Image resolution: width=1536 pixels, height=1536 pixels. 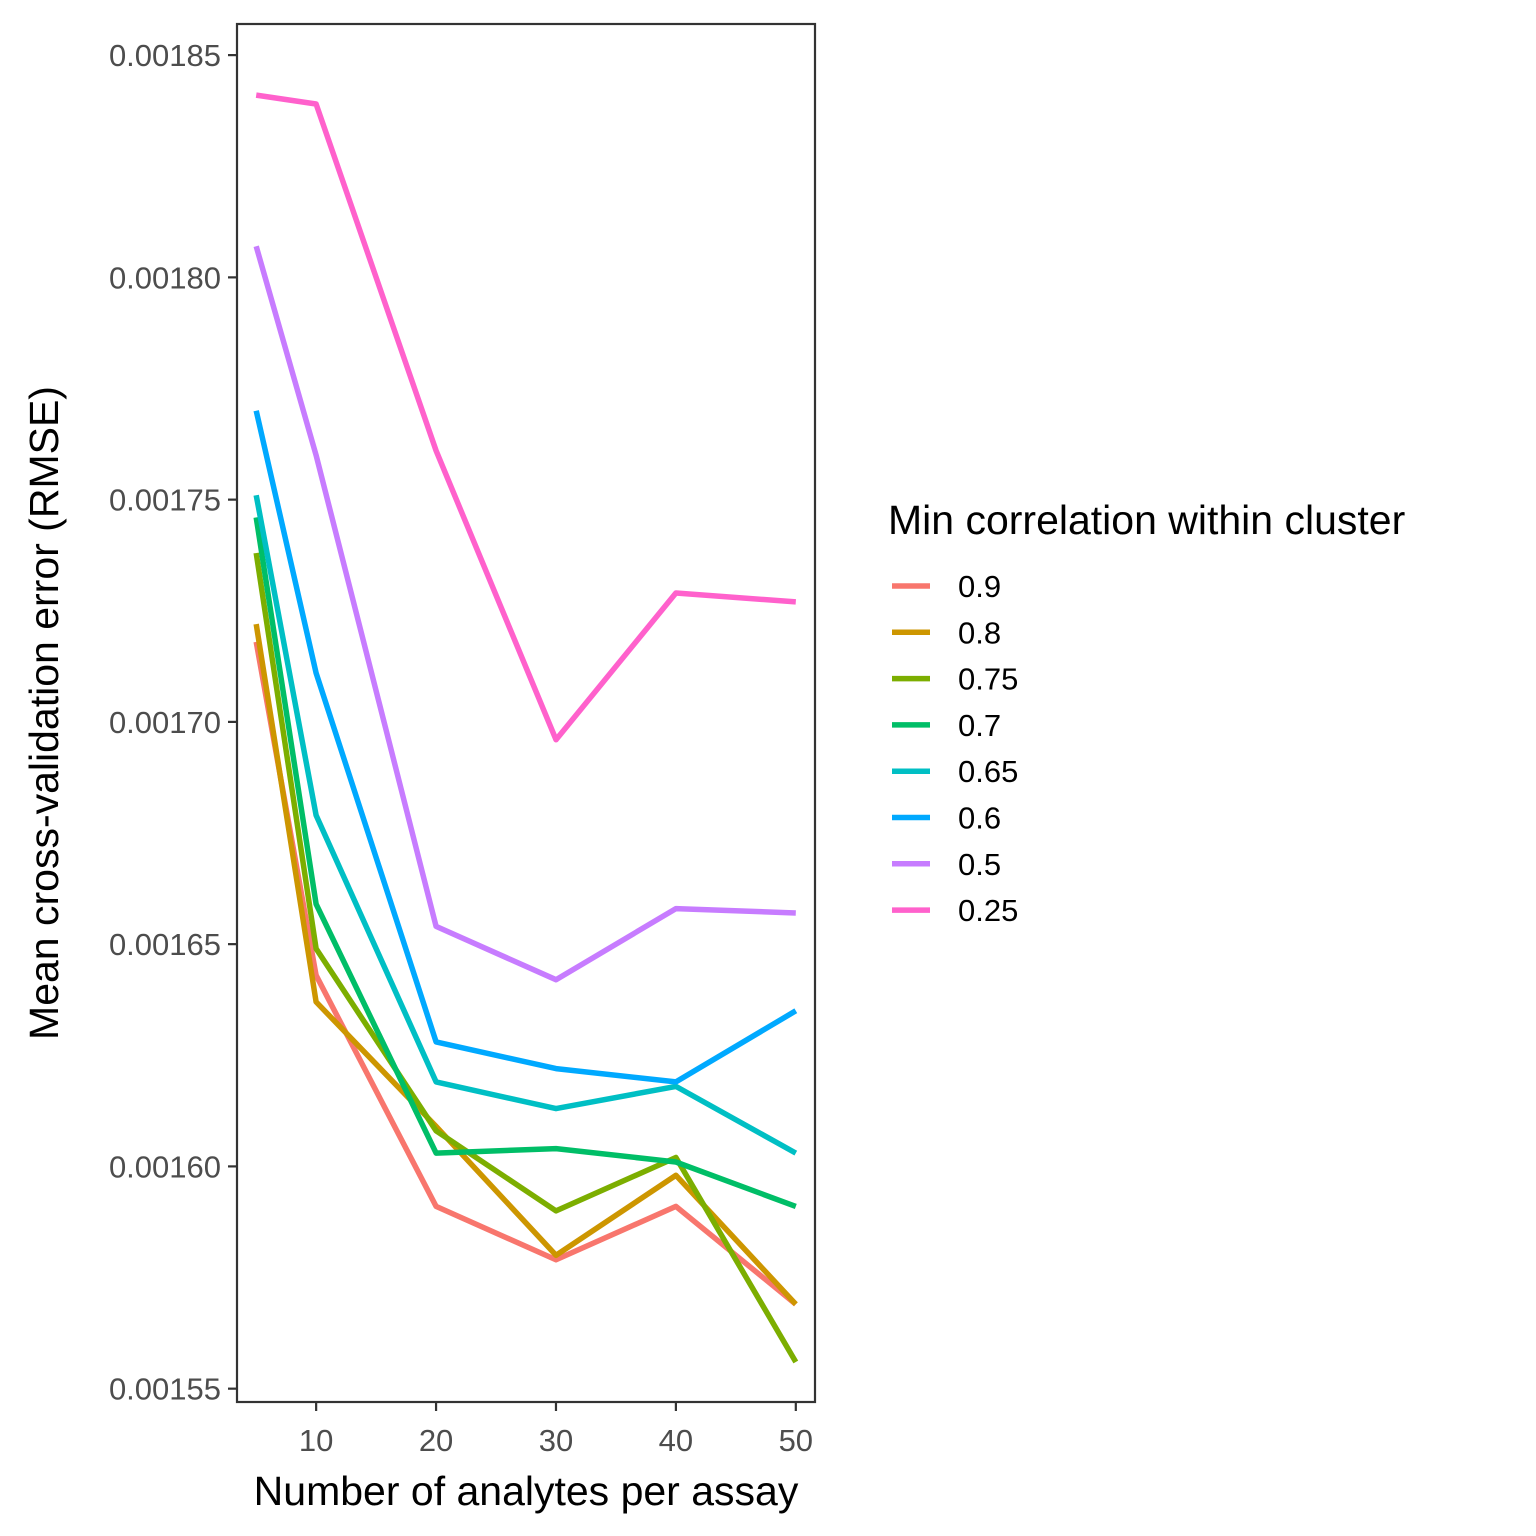 What do you see at coordinates (946, 632) in the screenshot?
I see `legend-item: 0.8` at bounding box center [946, 632].